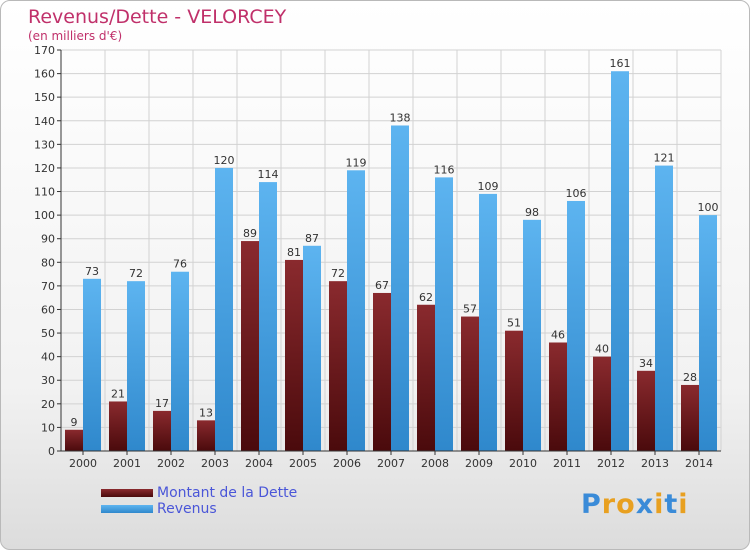 This screenshot has width=750, height=550. Describe the element at coordinates (609, 504) in the screenshot. I see `logo-letter: r` at that location.